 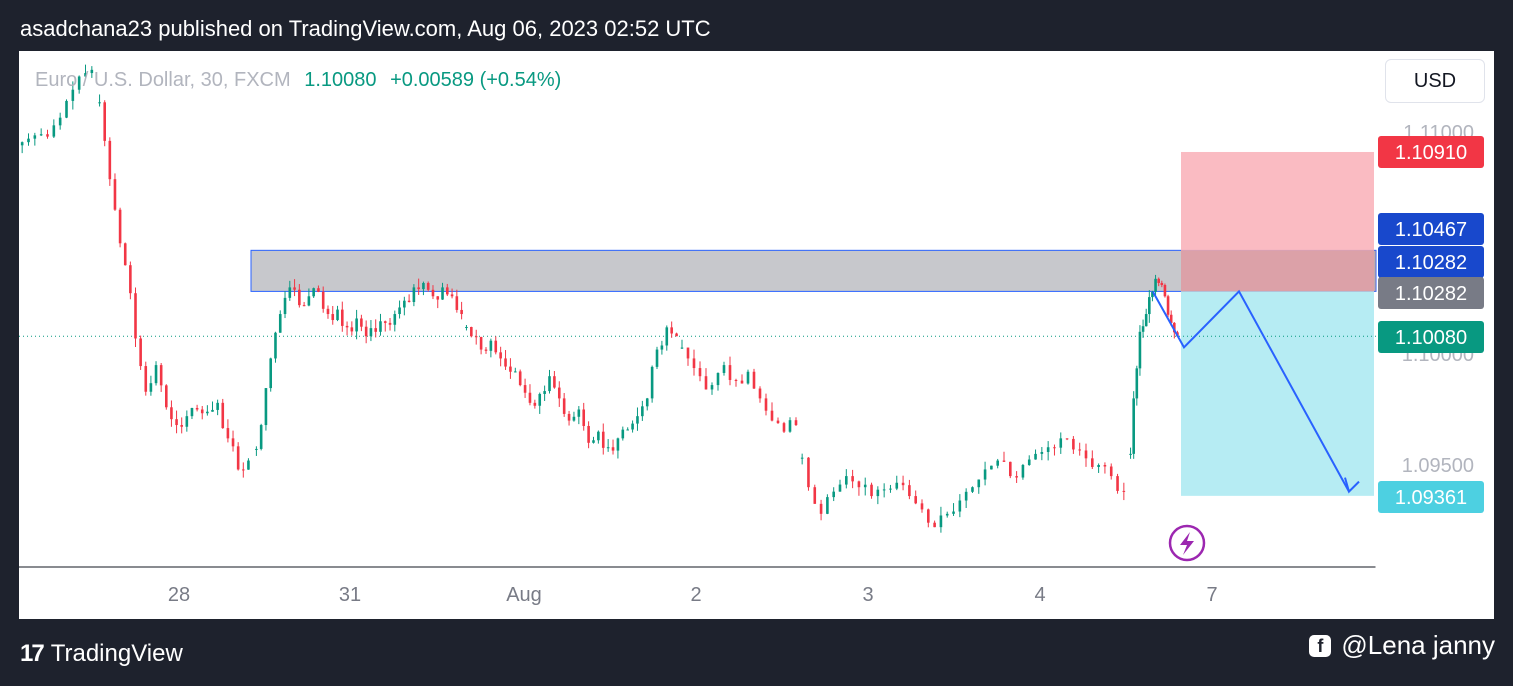 What do you see at coordinates (1278, 271) in the screenshot?
I see `zone-overlap` at bounding box center [1278, 271].